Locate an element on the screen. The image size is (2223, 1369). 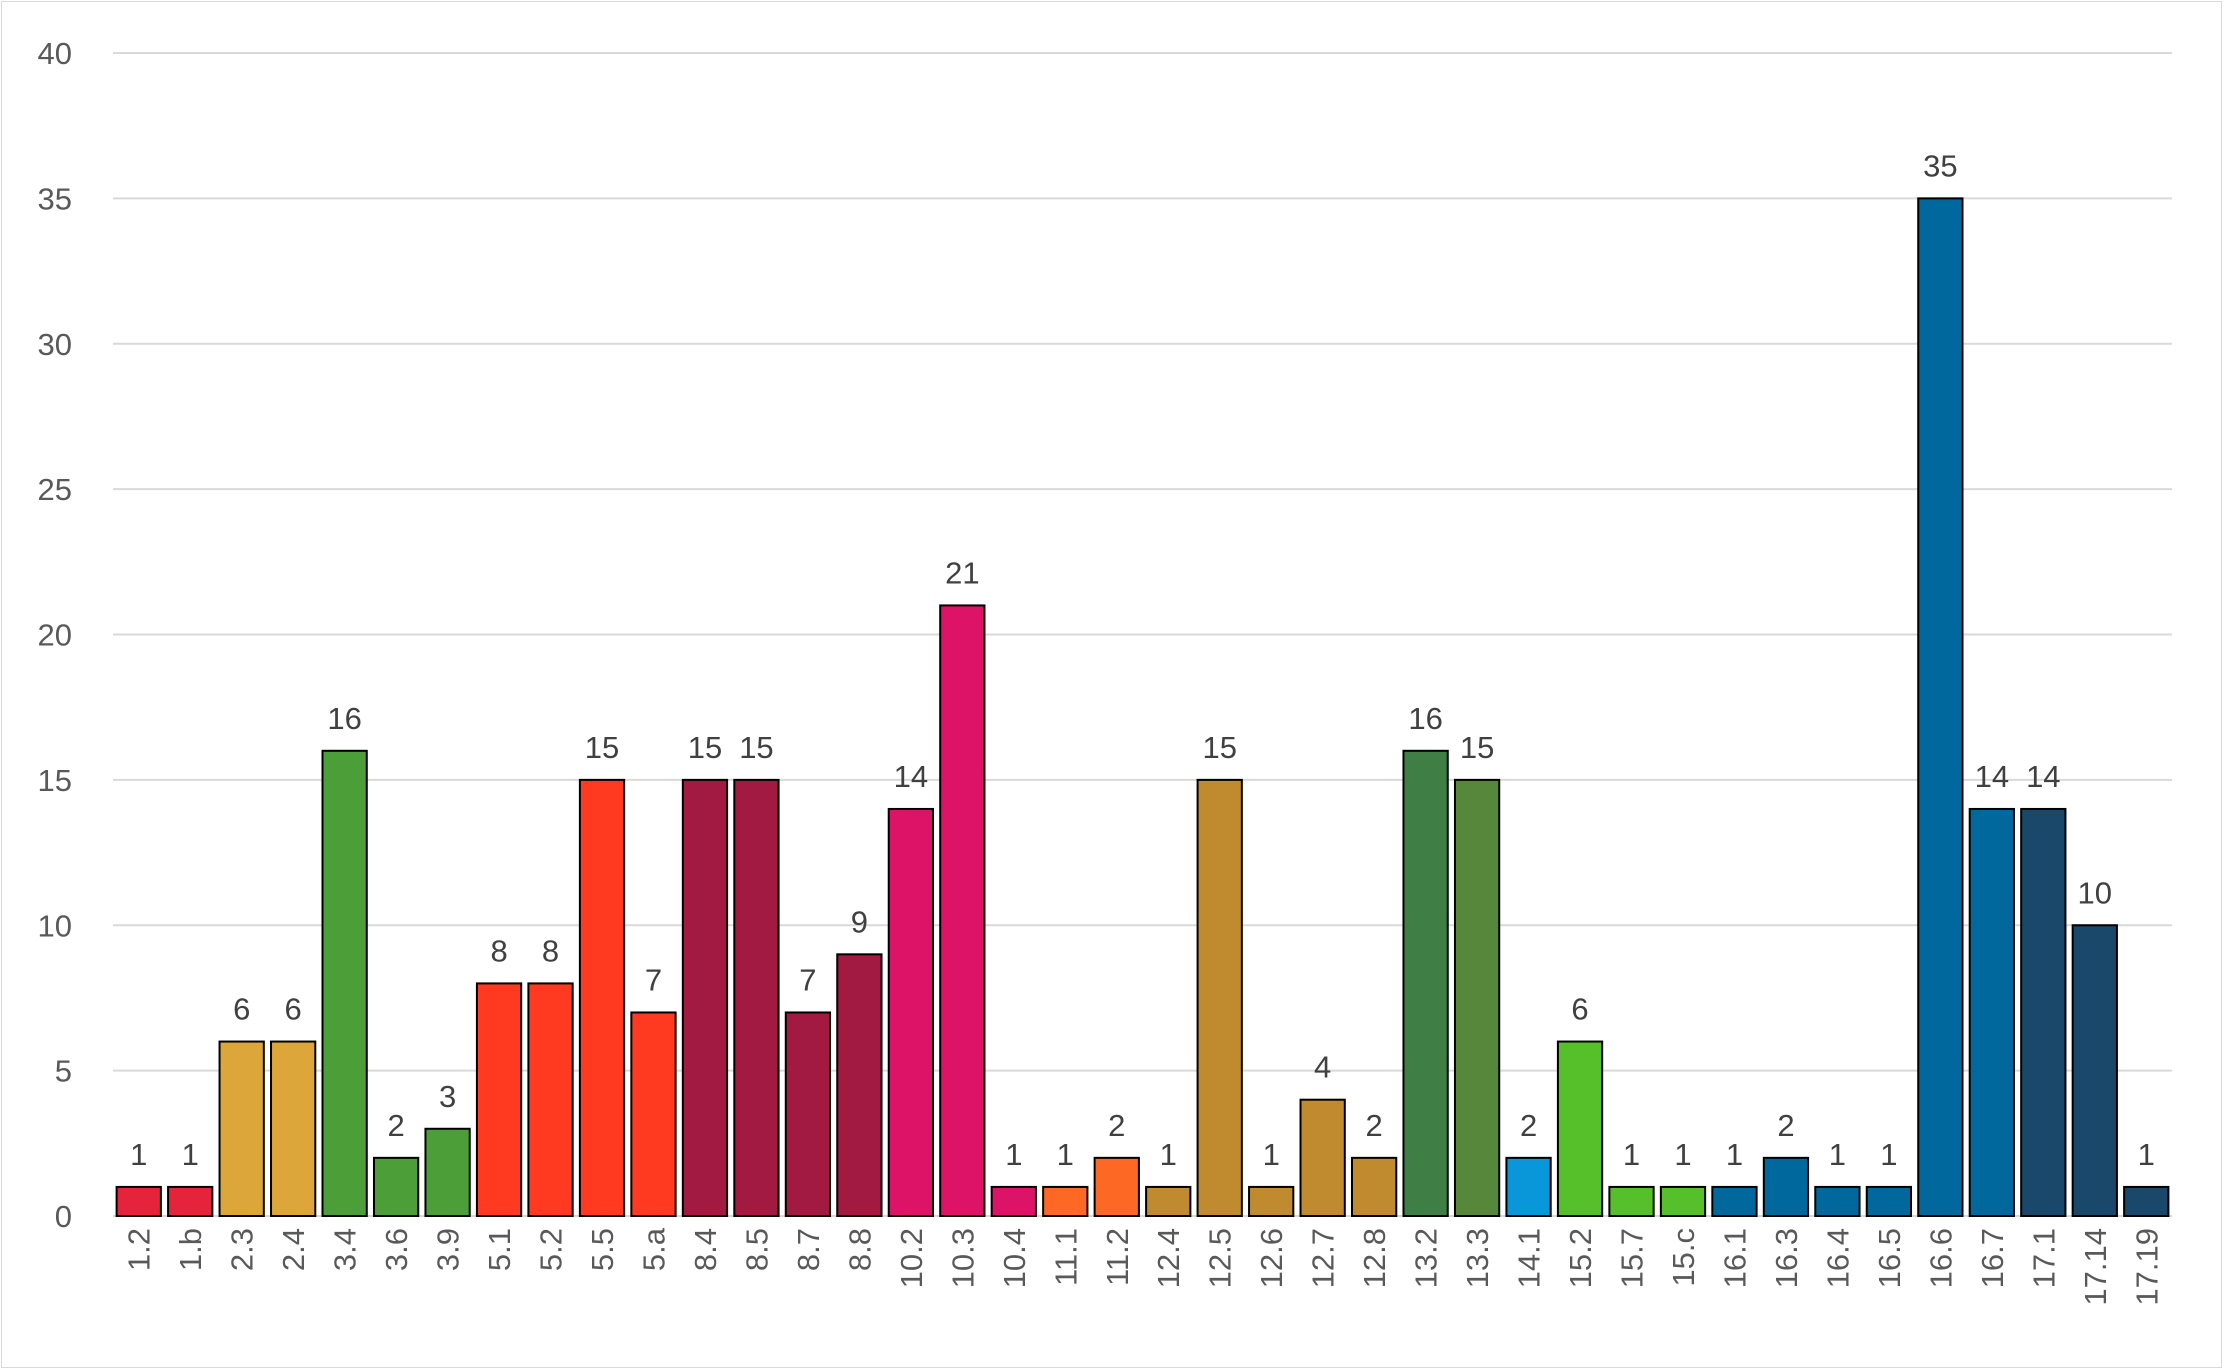
y-tick-label: 10 is located at coordinates (55, 925).